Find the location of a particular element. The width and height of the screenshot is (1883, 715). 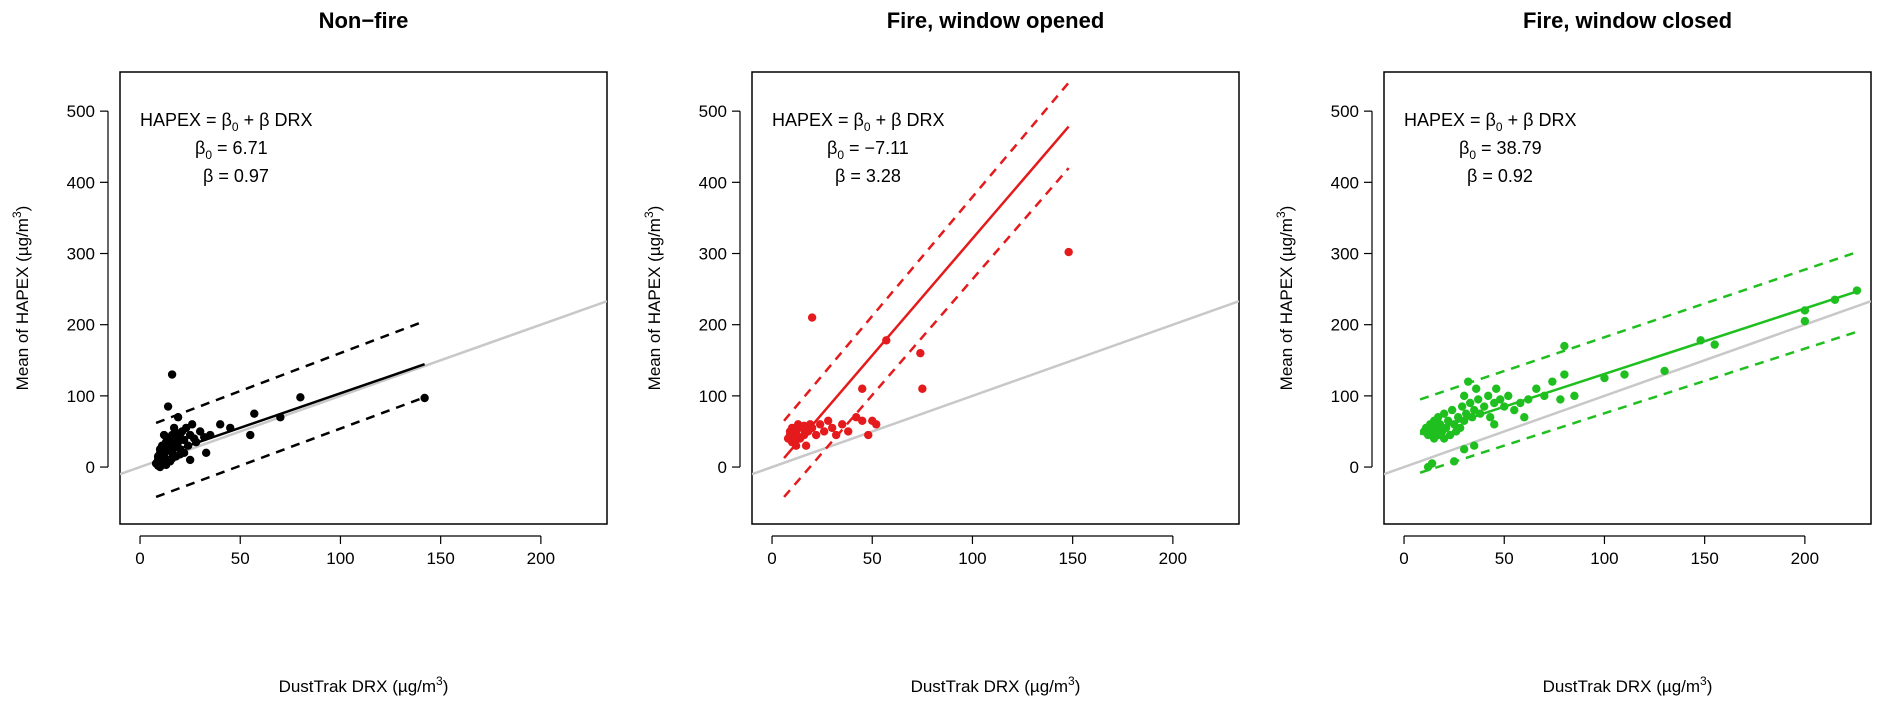

points is located at coordinates (1640, 379).